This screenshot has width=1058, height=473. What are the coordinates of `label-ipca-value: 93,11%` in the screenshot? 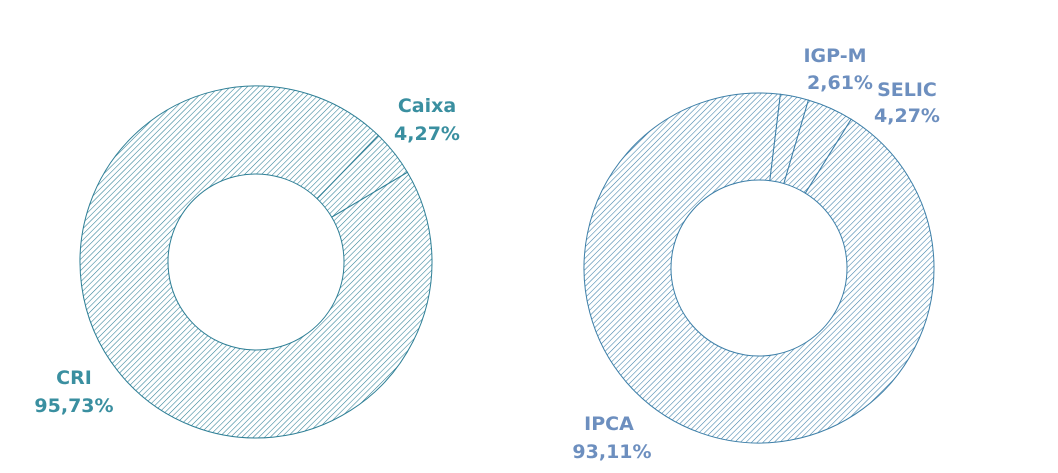 It's located at (611, 452).